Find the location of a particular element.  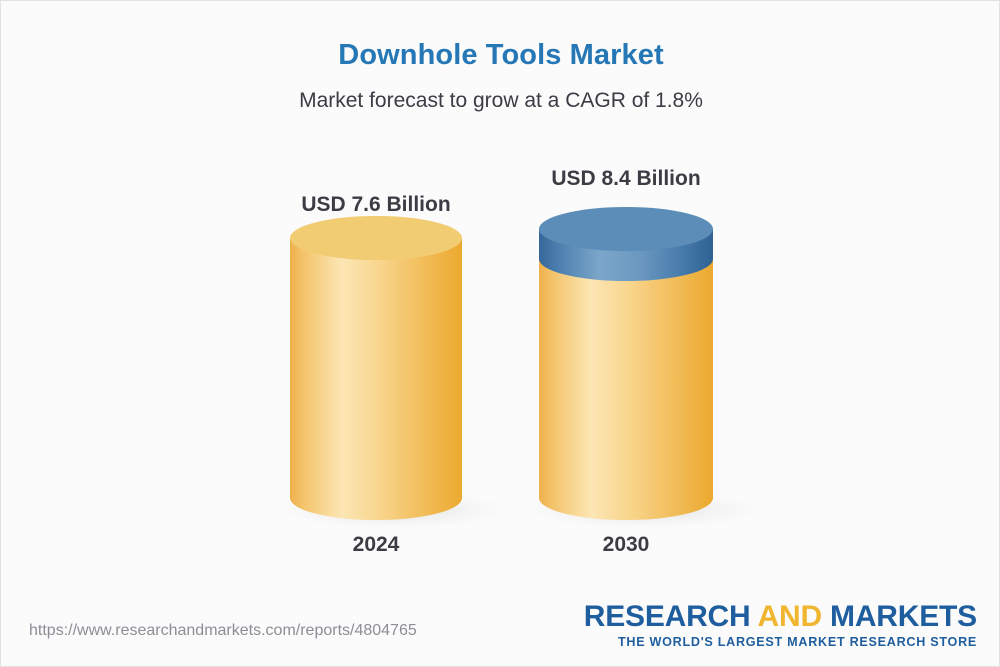

bar-2024-body is located at coordinates (376, 379).